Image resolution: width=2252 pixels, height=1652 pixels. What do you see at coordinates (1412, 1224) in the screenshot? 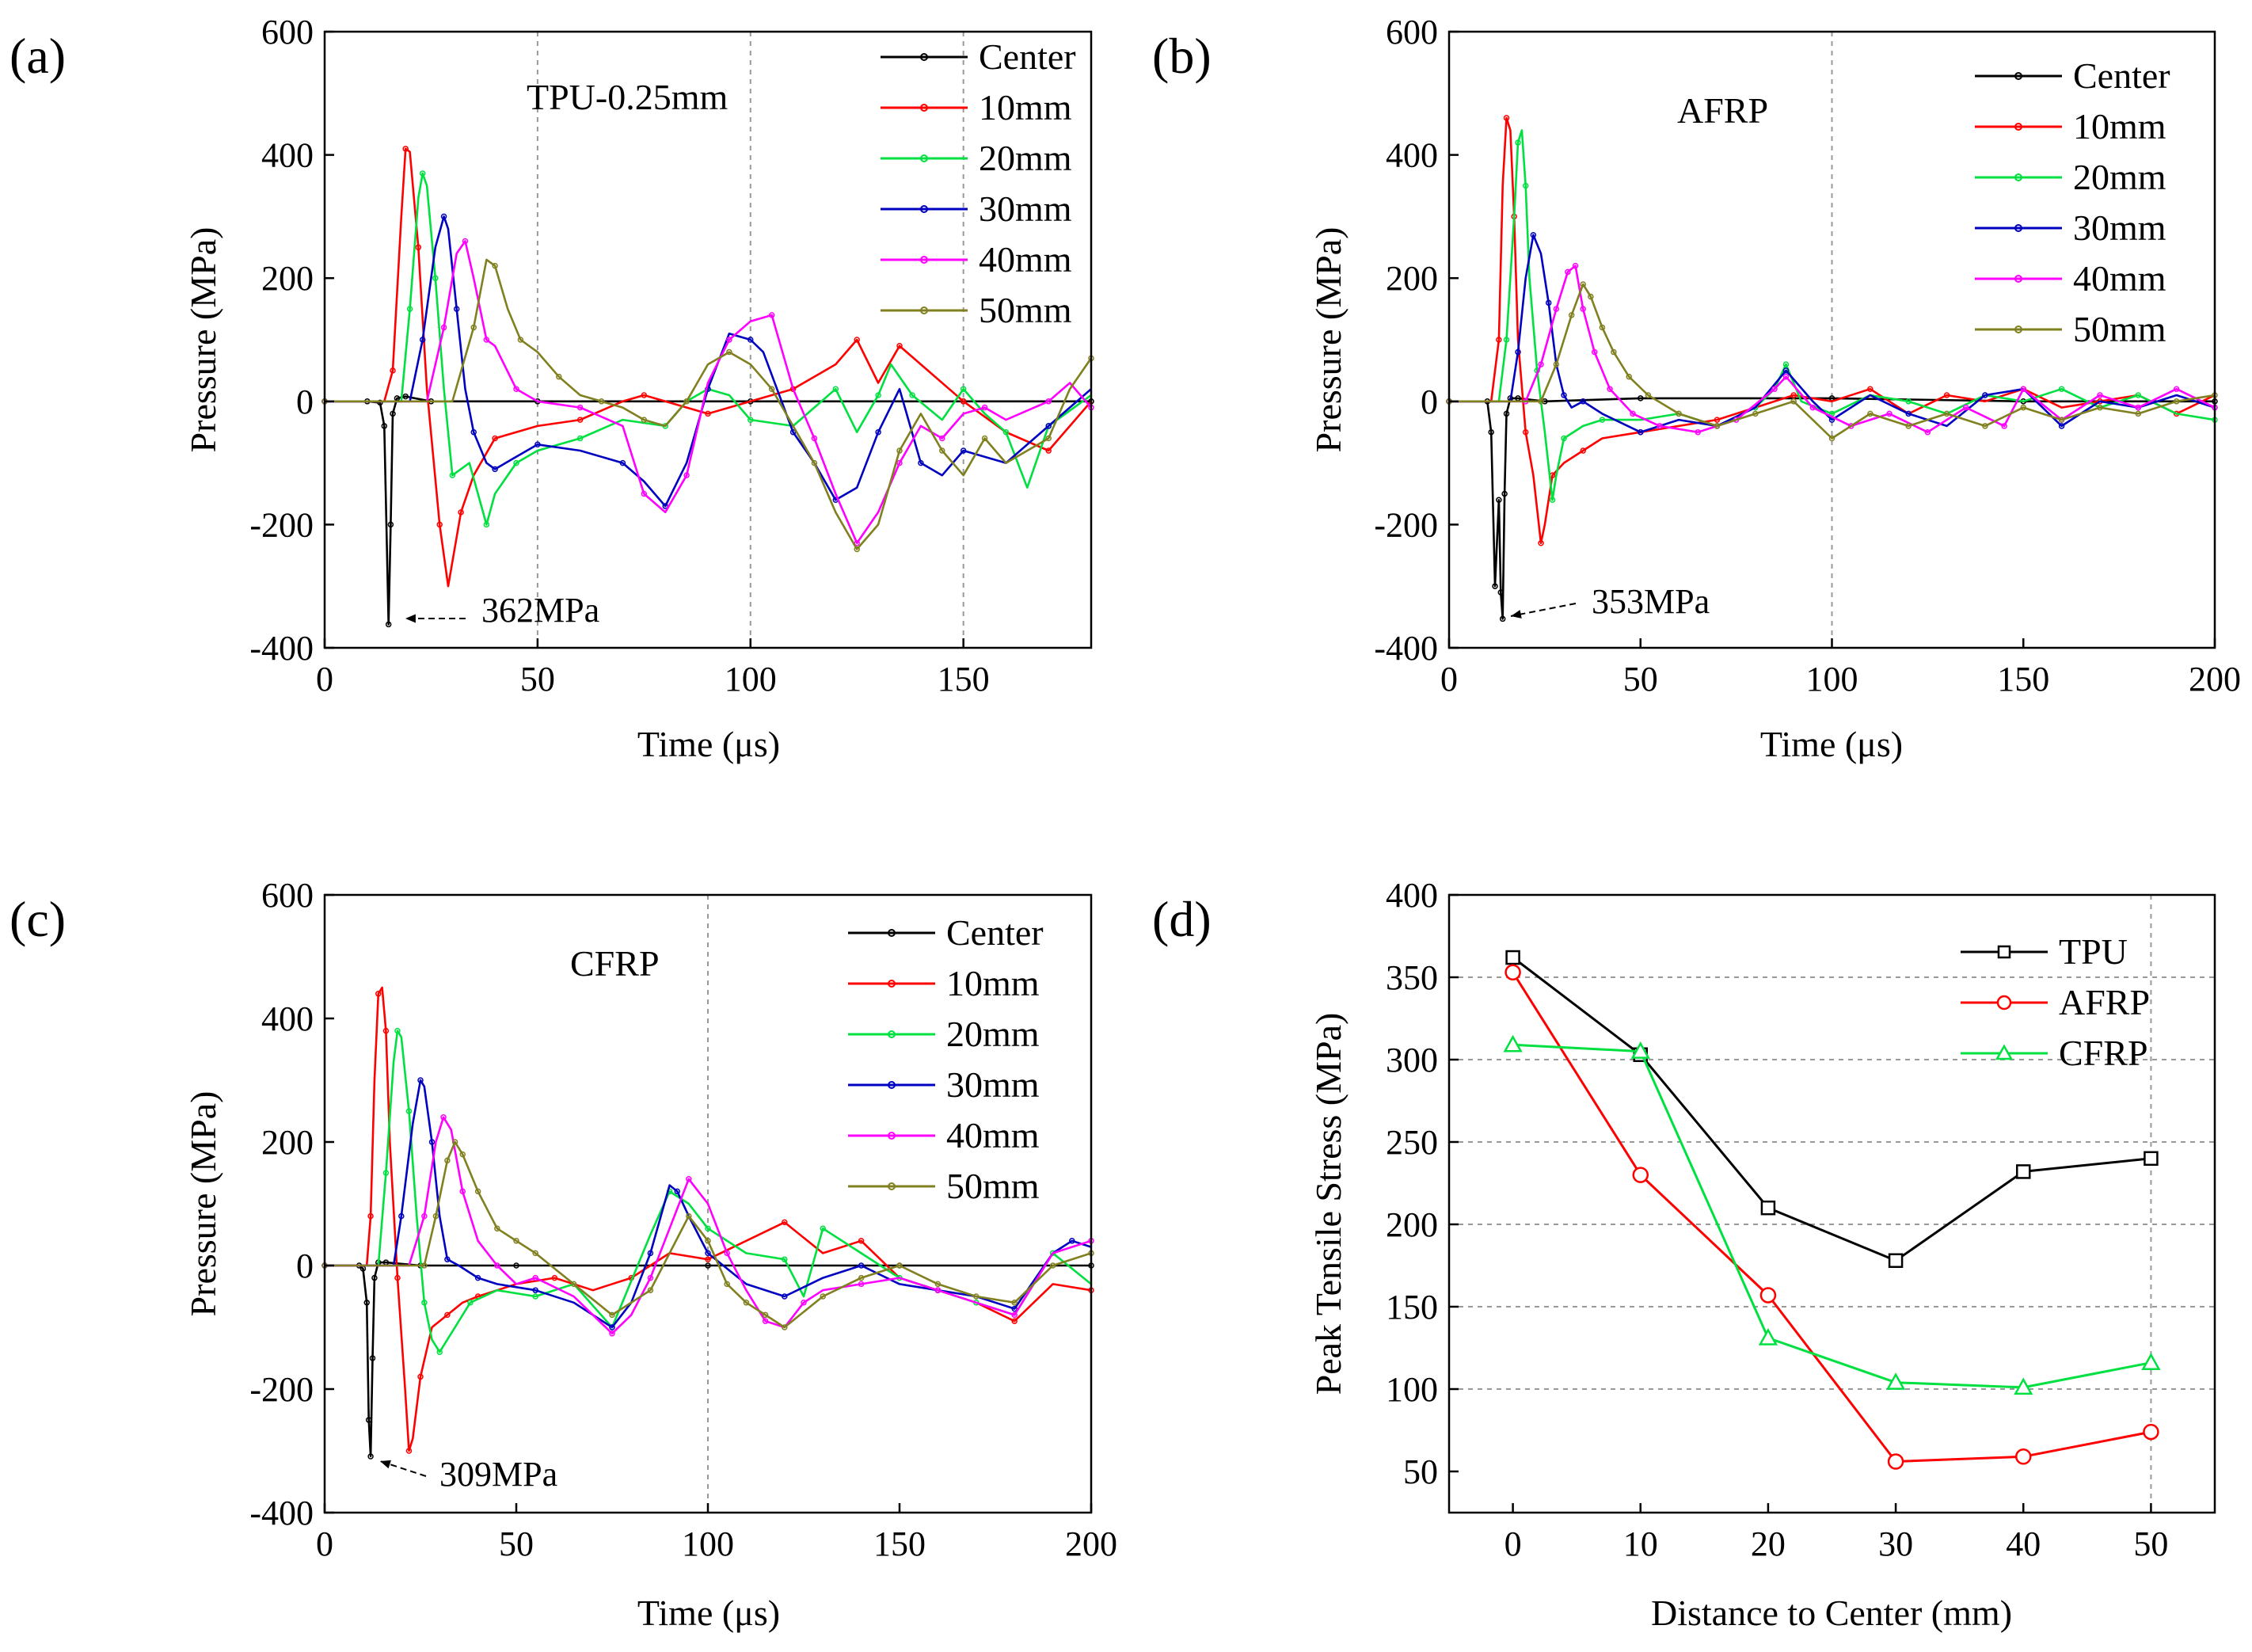
I see `y-tick-label: 200` at bounding box center [1412, 1224].